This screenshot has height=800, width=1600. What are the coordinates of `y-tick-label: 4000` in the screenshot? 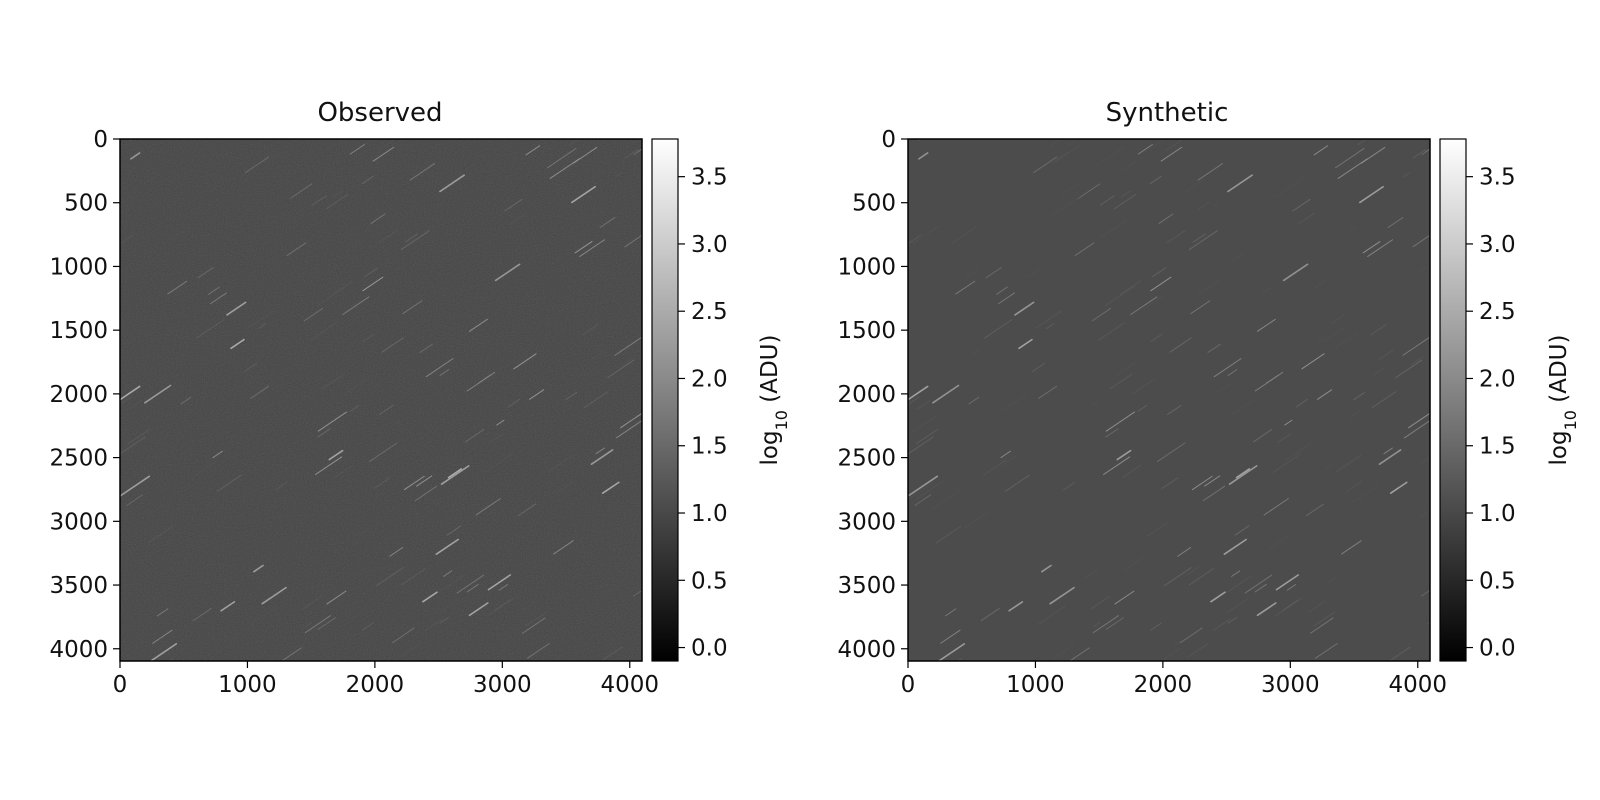 It's located at (78, 650).